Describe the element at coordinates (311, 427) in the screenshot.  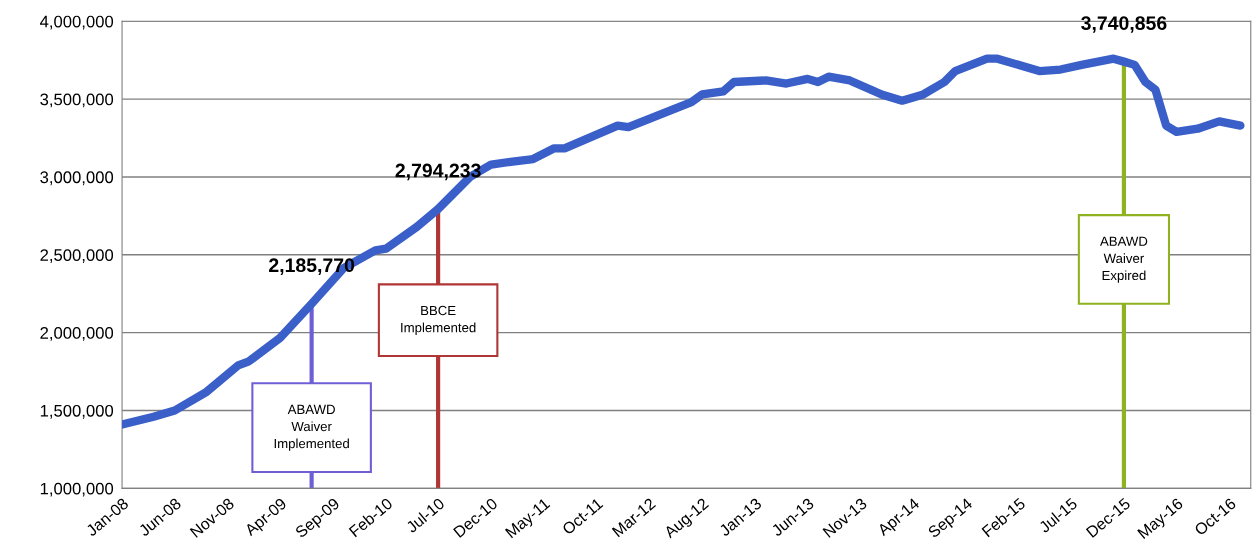
I see `ref-line-label: ABAWD Waiver Implemented` at that location.